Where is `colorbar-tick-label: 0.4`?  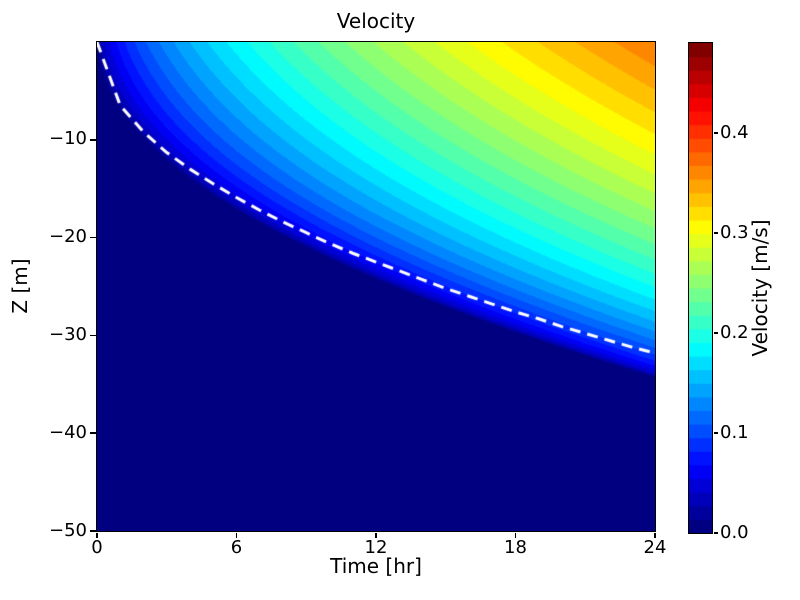 colorbar-tick-label: 0.4 is located at coordinates (734, 132).